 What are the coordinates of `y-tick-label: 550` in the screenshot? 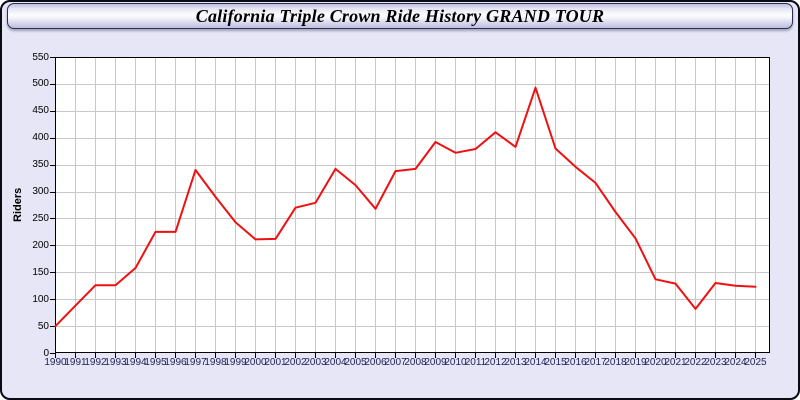 It's located at (40, 57).